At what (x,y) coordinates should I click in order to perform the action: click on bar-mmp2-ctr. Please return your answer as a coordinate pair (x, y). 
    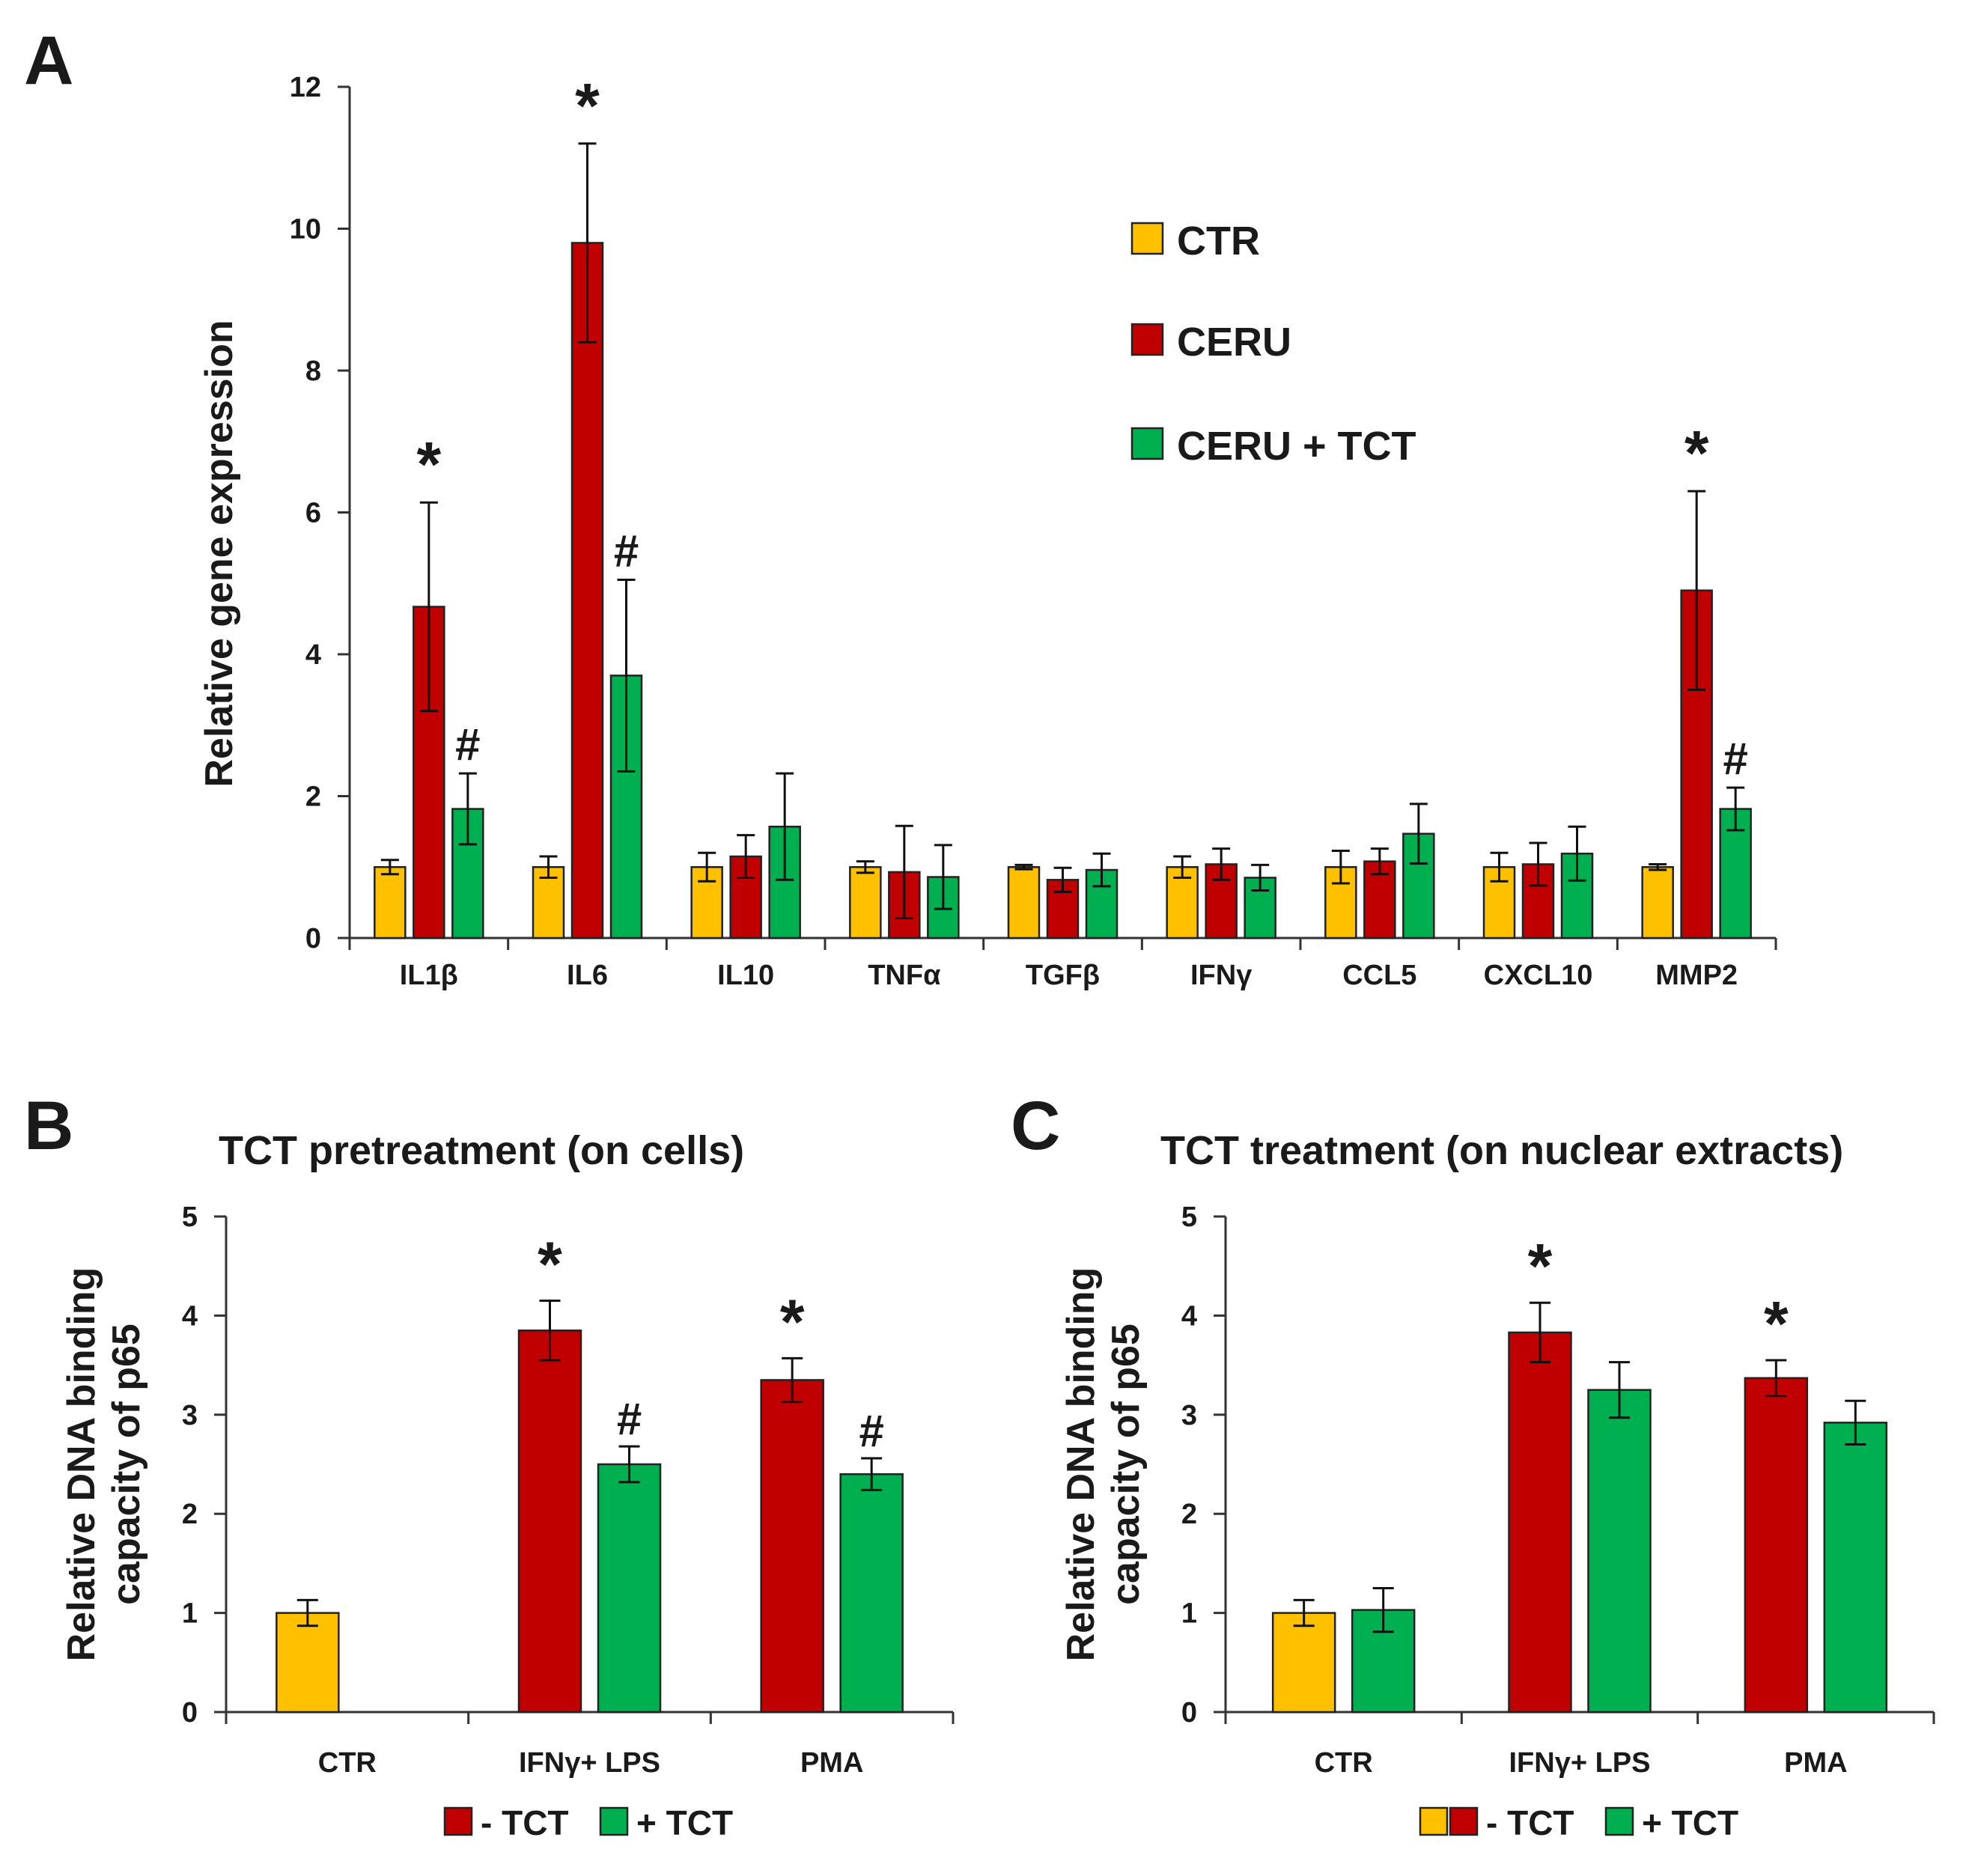
    Looking at the image, I should click on (1657, 902).